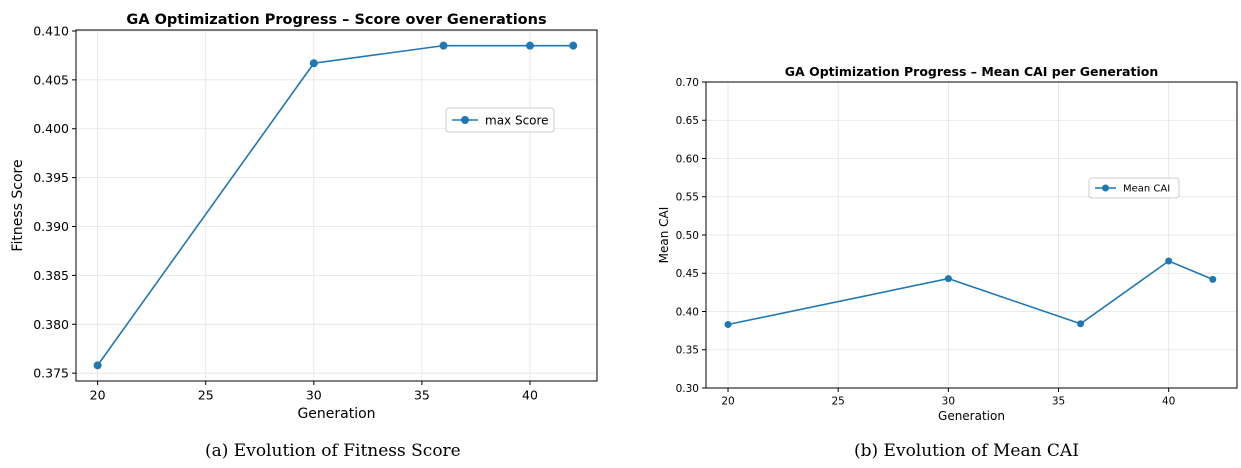  Describe the element at coordinates (18, 205) in the screenshot. I see `y-axis-label: Fitness Score` at that location.